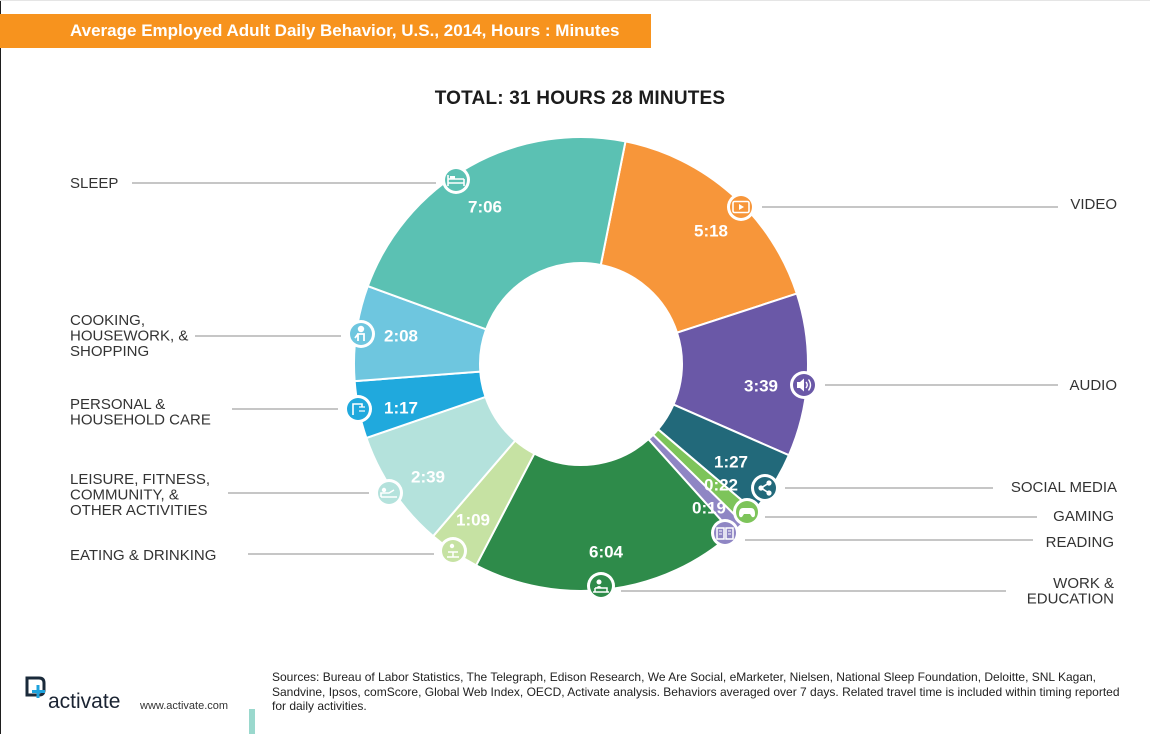 The width and height of the screenshot is (1150, 734). Describe the element at coordinates (765, 488) in the screenshot. I see `share-icon` at that location.